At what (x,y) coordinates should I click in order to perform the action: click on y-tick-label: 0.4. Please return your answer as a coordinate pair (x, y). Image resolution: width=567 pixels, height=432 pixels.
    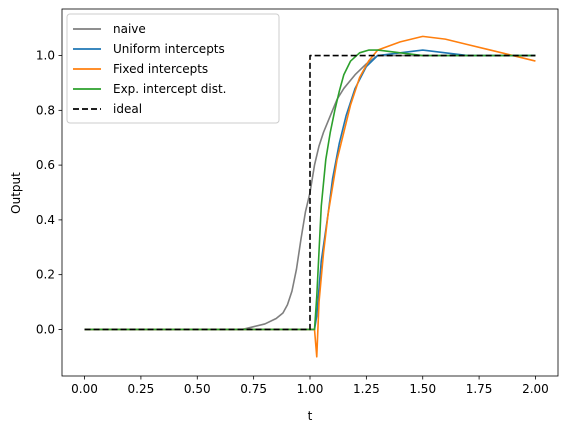
    Looking at the image, I should click on (45, 220).